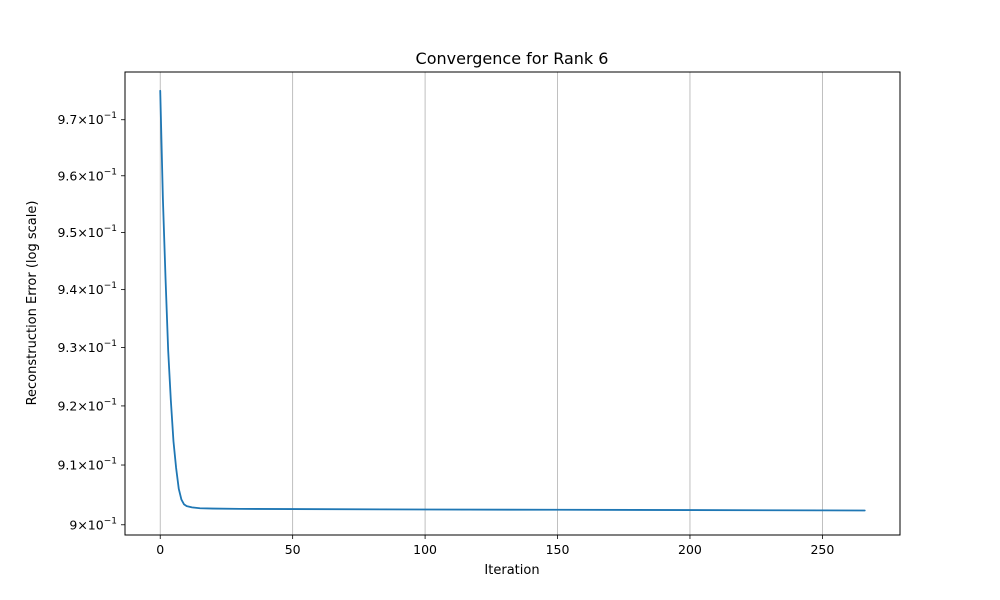  I want to click on y-tick-label: 9.1×10−1, so click(87, 465).